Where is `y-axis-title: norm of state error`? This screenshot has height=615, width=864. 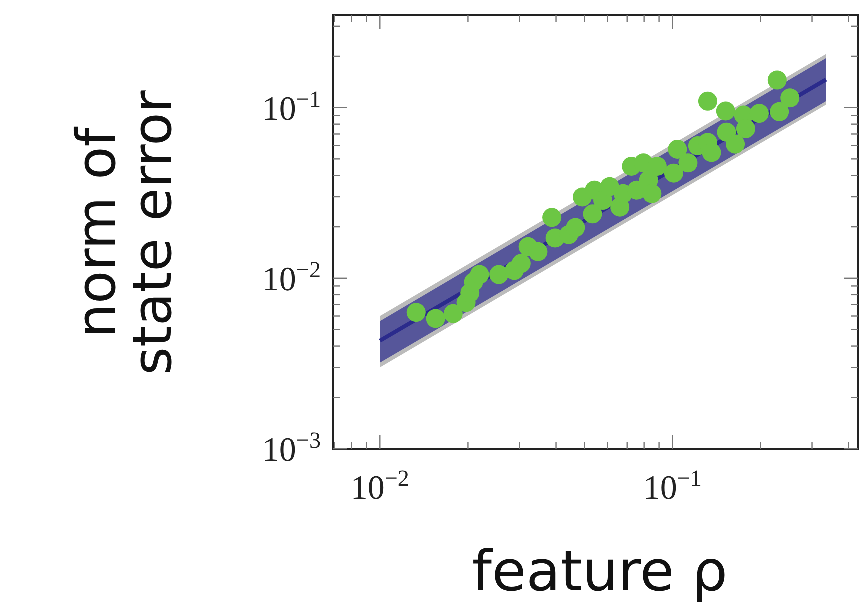 y-axis-title: norm of state error is located at coordinates (124, 233).